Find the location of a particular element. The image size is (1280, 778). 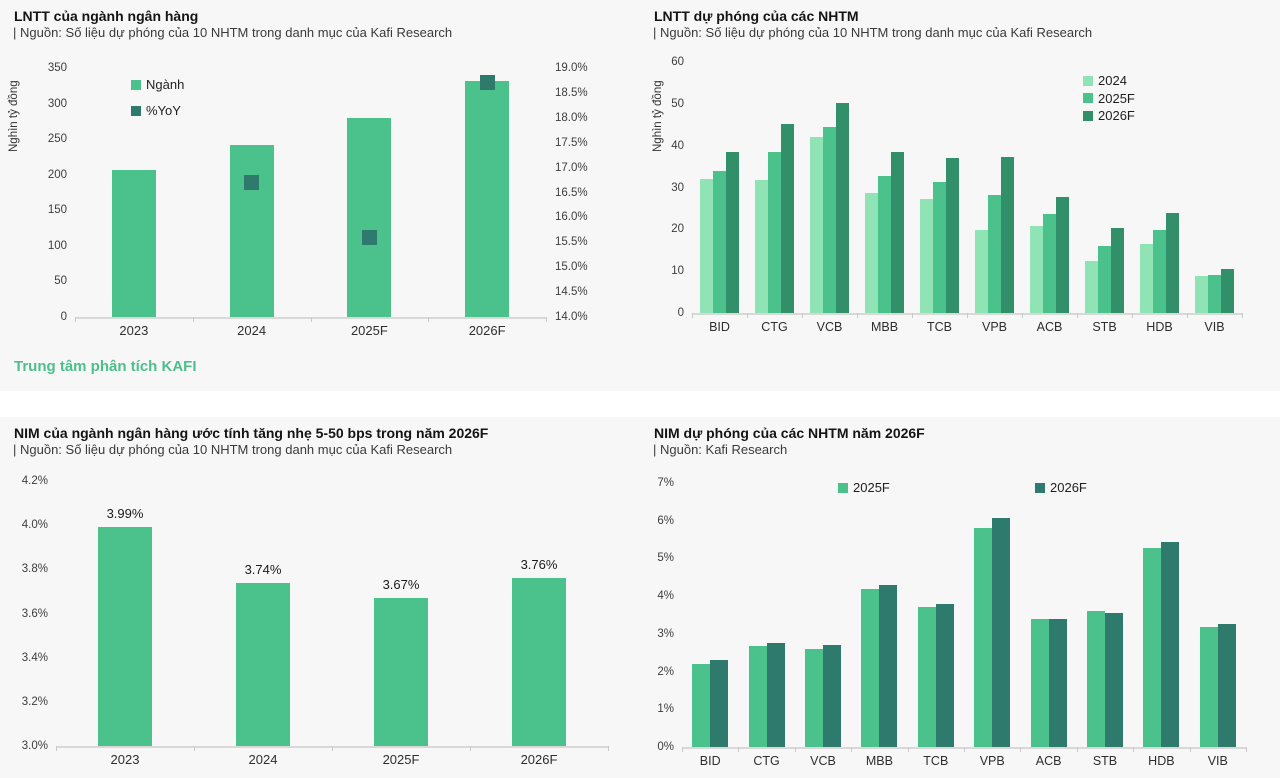

legend-item: 2025F is located at coordinates (1109, 98).